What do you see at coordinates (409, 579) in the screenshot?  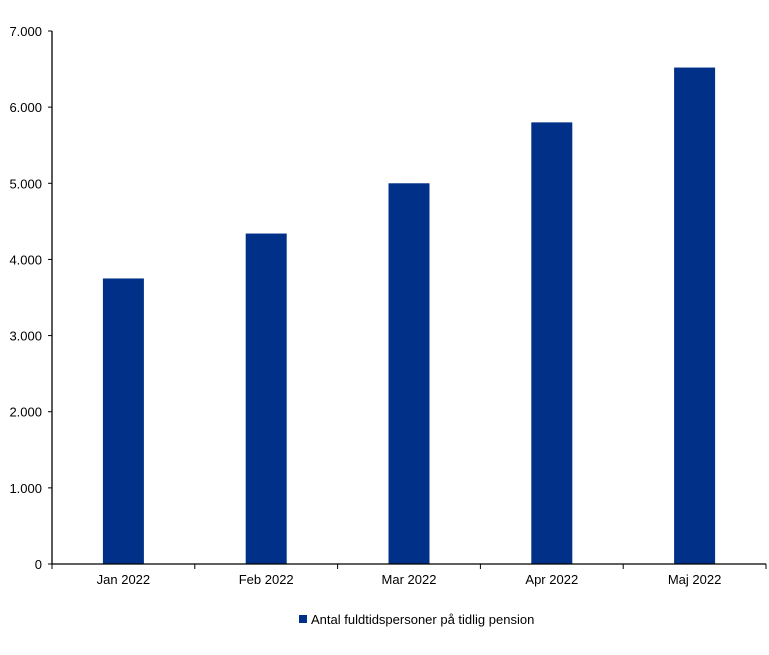 I see `x-tick-label: Mar 2022` at bounding box center [409, 579].